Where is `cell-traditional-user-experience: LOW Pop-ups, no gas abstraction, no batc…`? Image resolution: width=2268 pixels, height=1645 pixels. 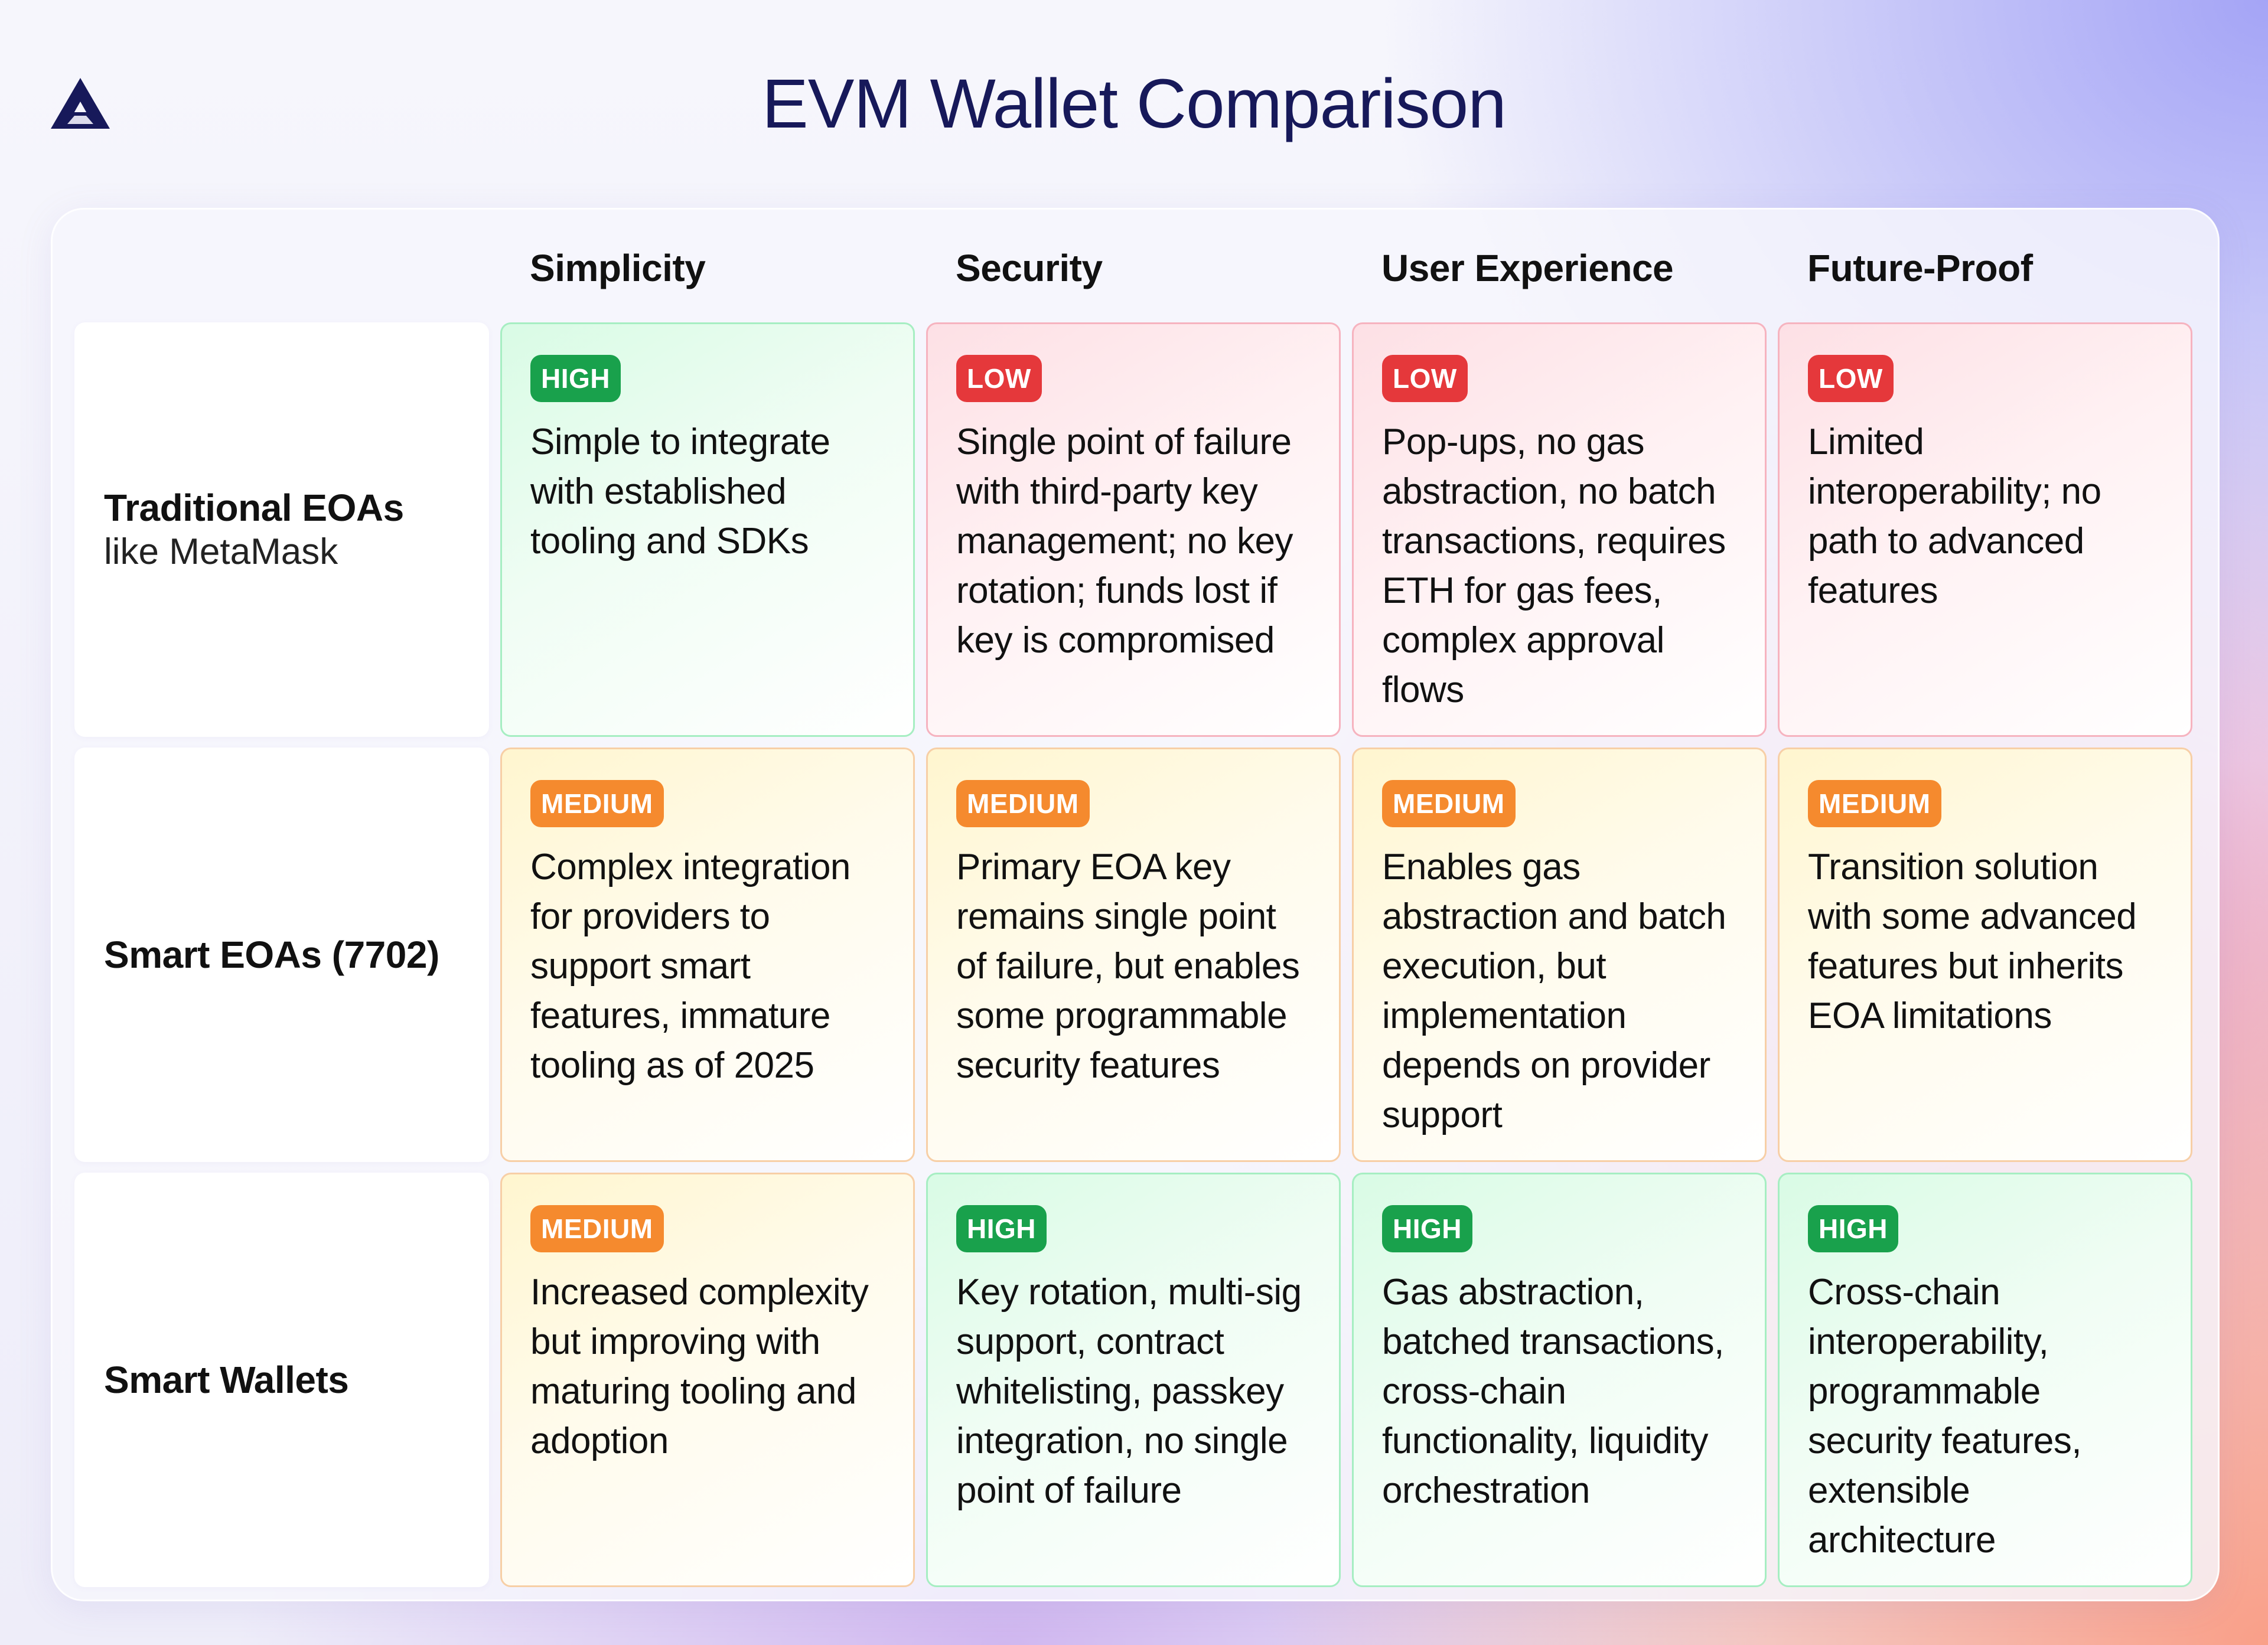
cell-traditional-user-experience: LOW Pop-ups, no gas abstraction, no batc… is located at coordinates (1559, 529).